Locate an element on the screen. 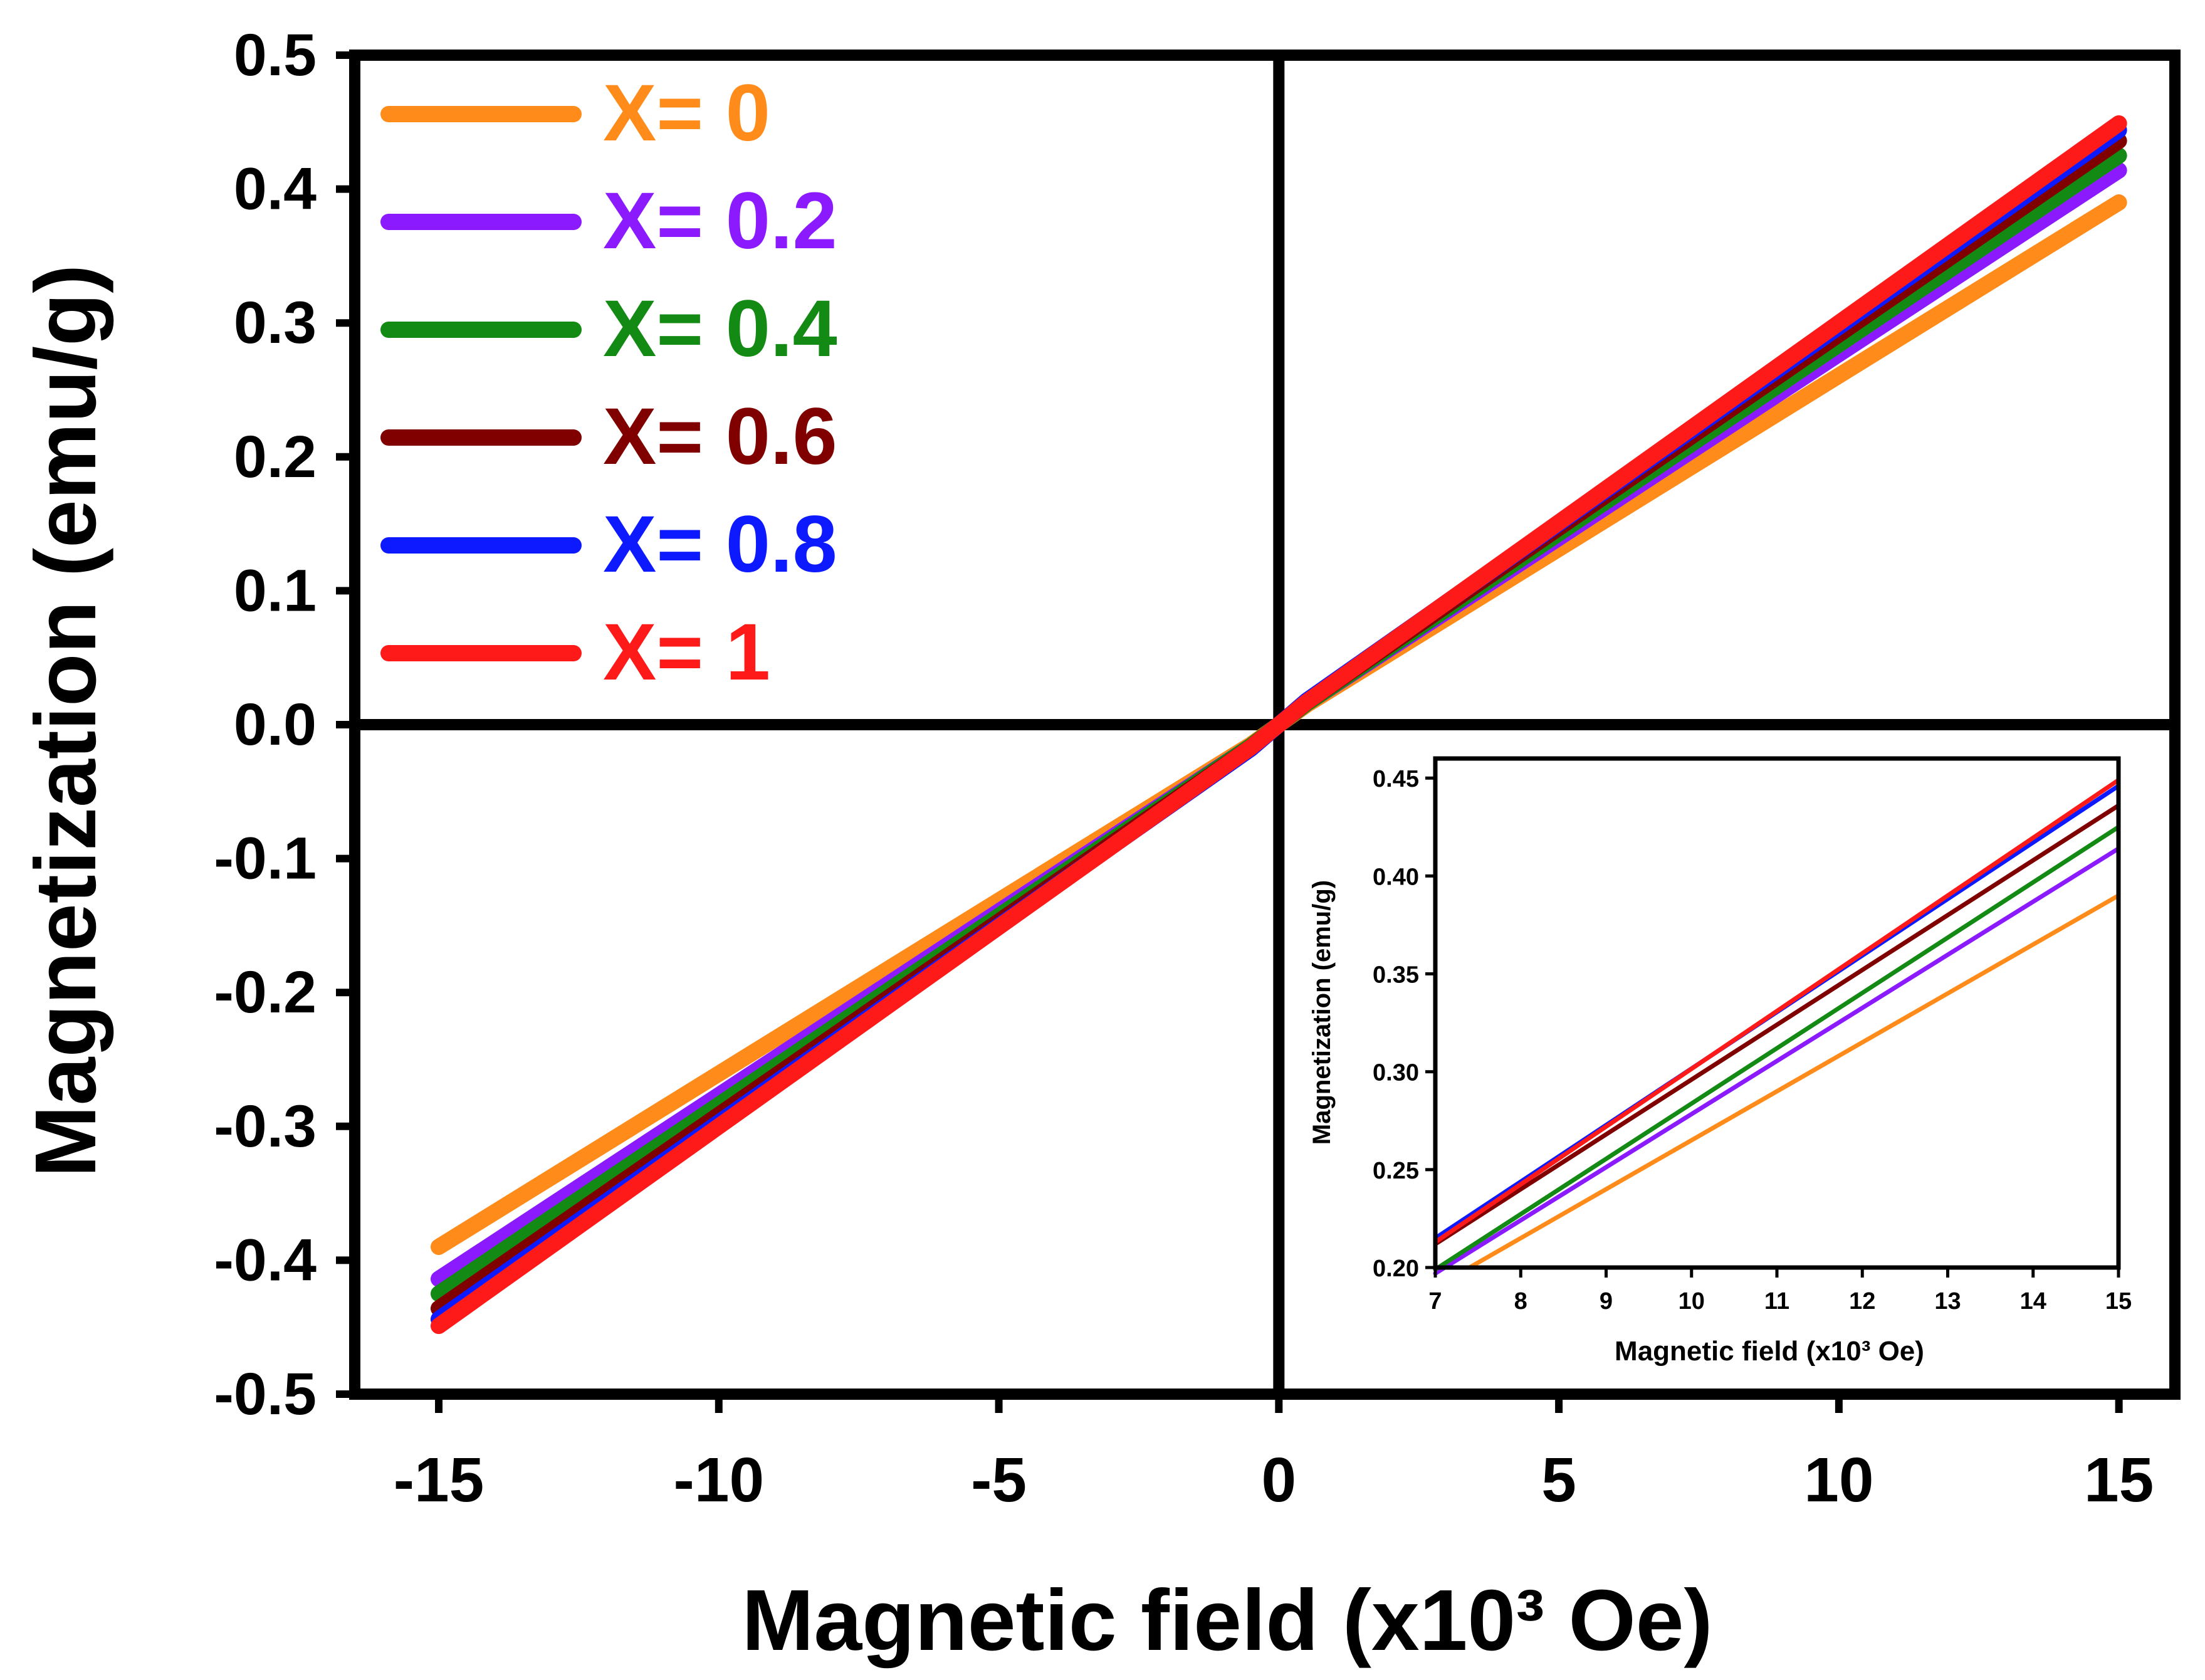 This screenshot has width=2205, height=1680. legend: X= 0 X= 0.2 X= 0.4 X= 0.6 X= 0.8 X= 1 is located at coordinates (608, 383).